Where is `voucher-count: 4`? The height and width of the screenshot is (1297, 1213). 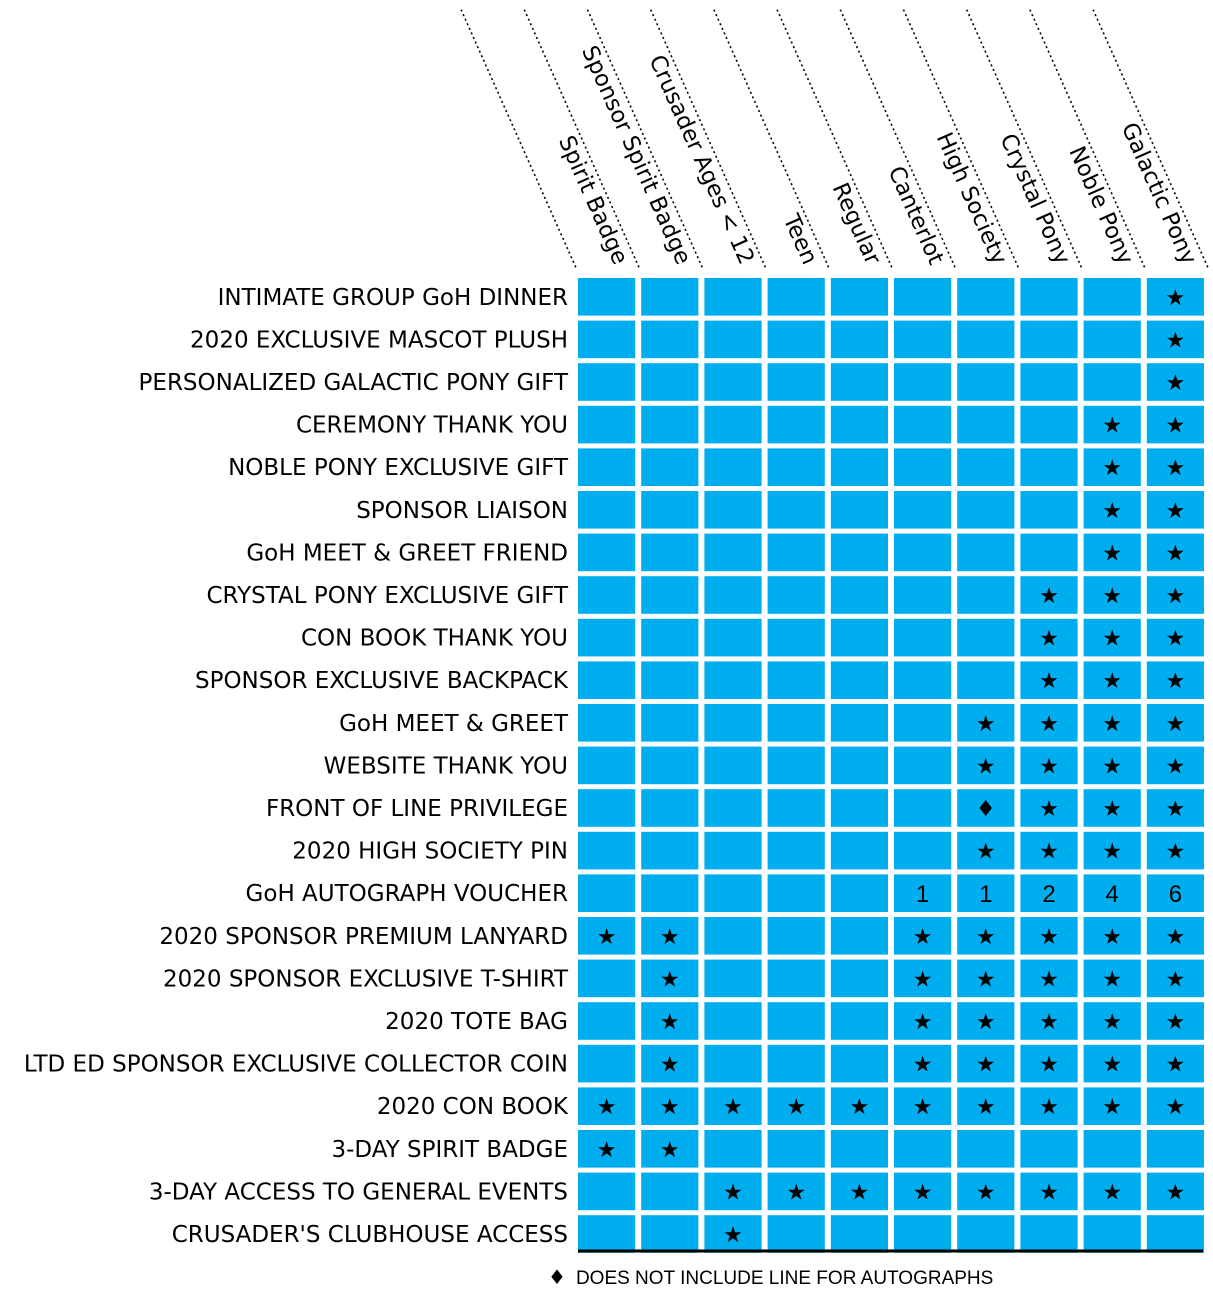 voucher-count: 4 is located at coordinates (1112, 894).